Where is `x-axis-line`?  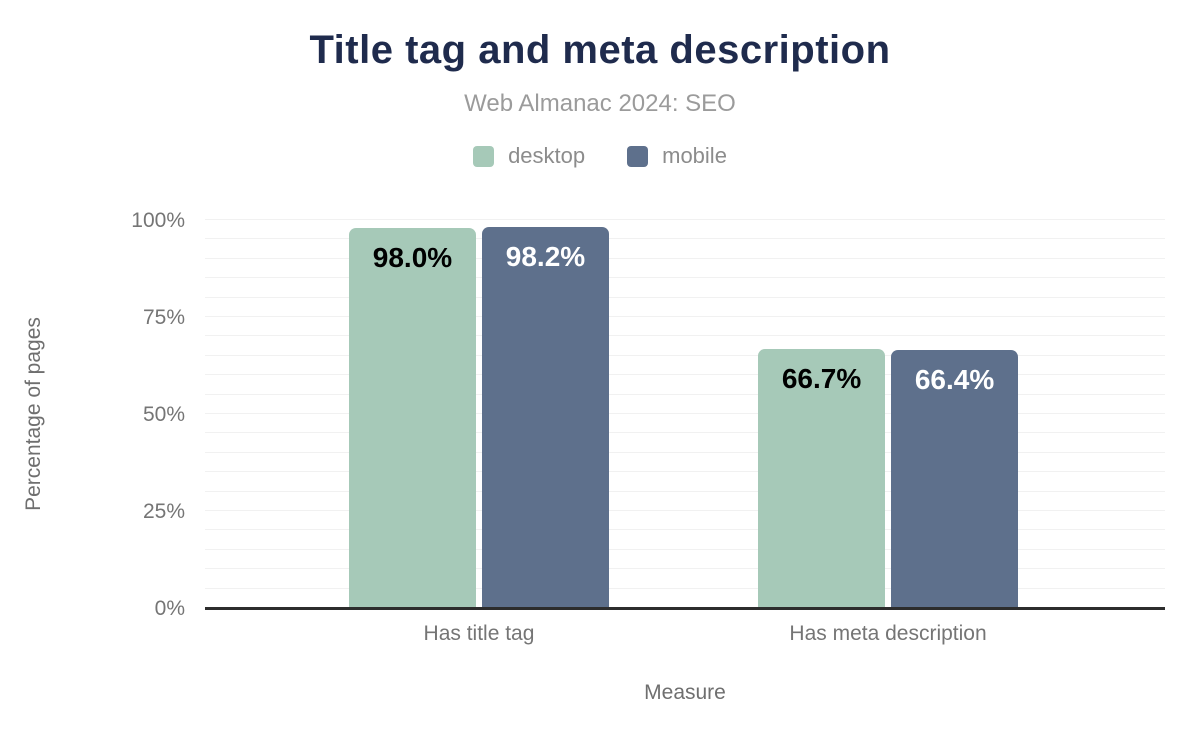
x-axis-line is located at coordinates (685, 608).